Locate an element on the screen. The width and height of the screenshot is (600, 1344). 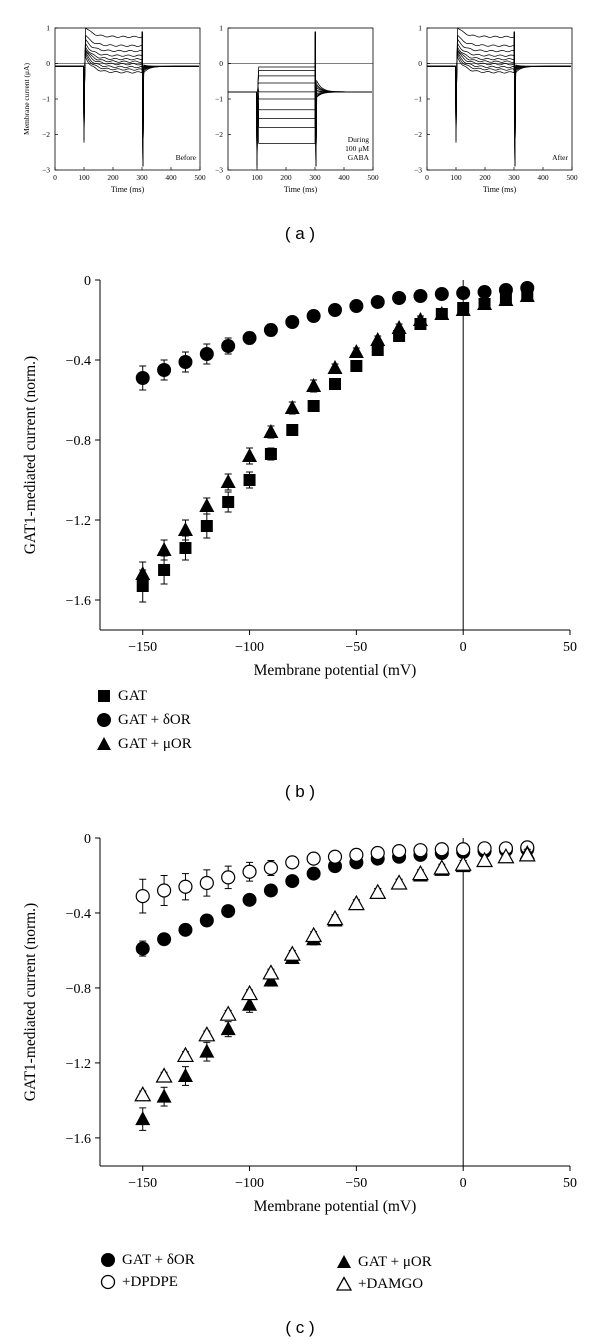
x-tick-label: 500 is located at coordinates (373, 177).